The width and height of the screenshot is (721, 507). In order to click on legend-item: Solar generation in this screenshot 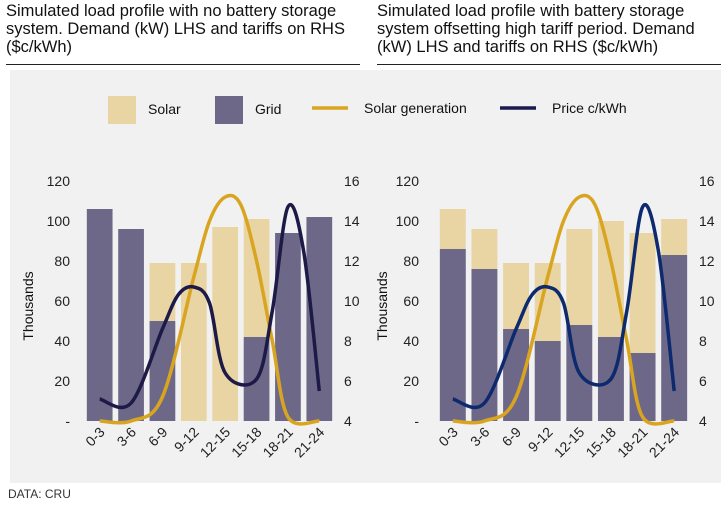, I will do `click(389, 108)`.